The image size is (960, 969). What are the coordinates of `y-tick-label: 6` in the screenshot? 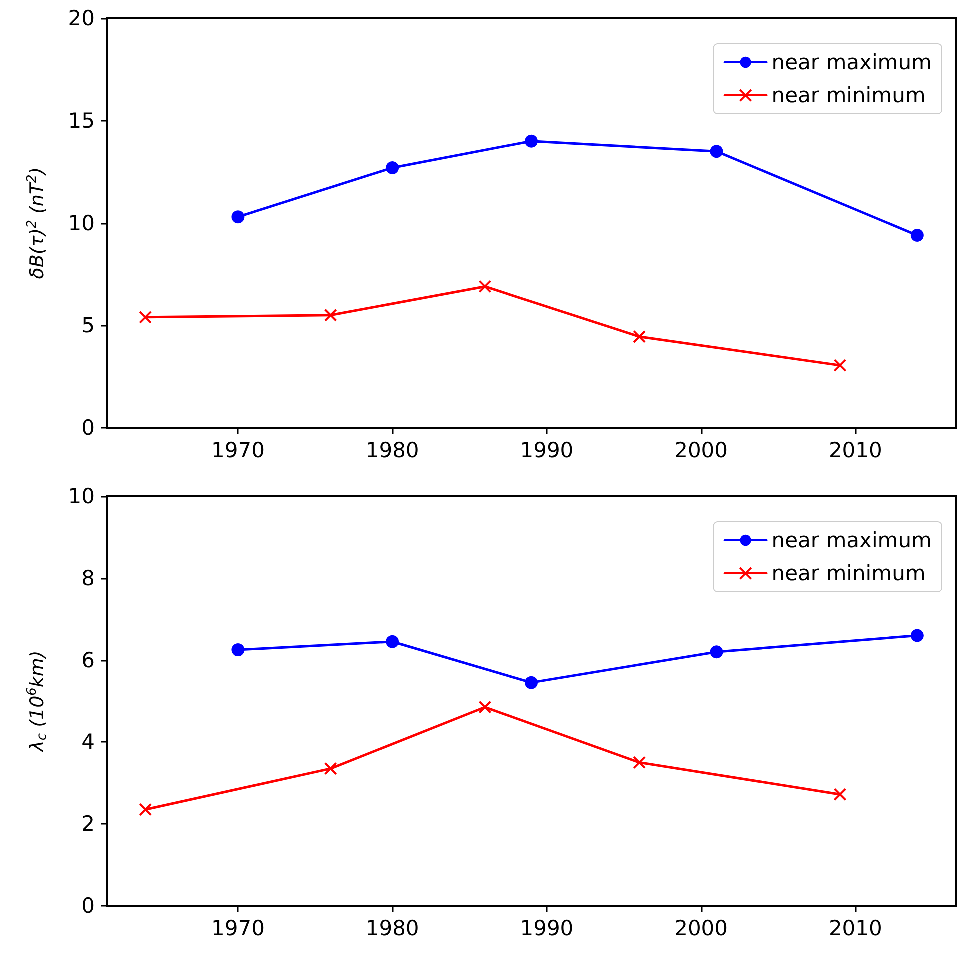 It's located at (88, 660).